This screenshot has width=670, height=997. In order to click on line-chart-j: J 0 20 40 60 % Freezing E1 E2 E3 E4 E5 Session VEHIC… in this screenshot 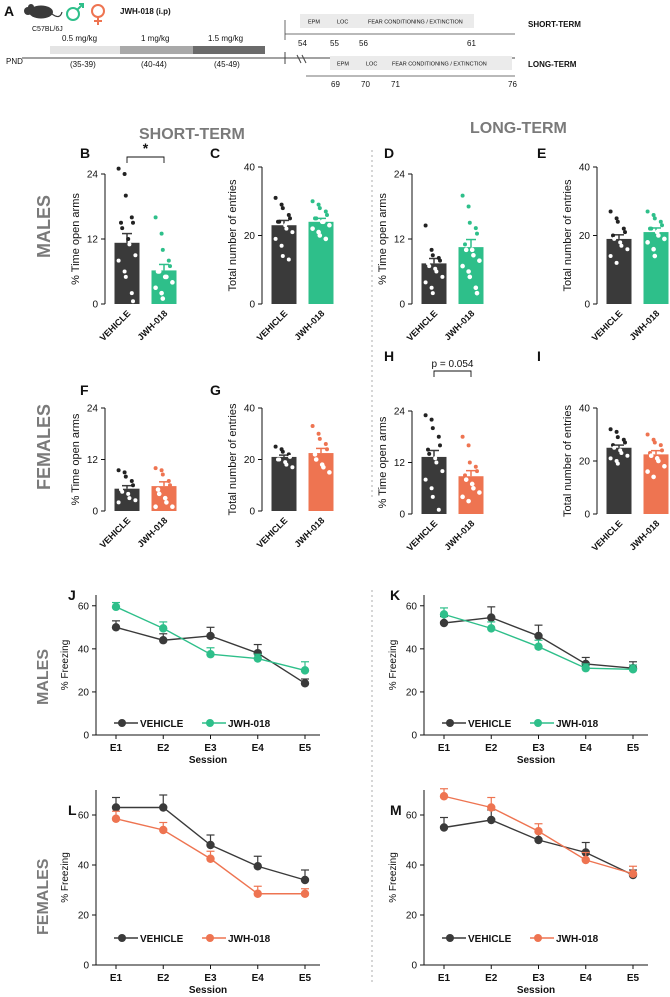, I will do `click(190, 676)`.